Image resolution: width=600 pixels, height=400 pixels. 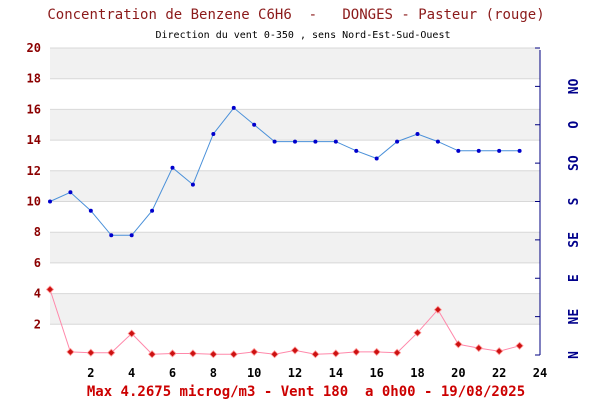 What do you see at coordinates (37, 232) in the screenshot?
I see `y-tick-label: 8` at bounding box center [37, 232].